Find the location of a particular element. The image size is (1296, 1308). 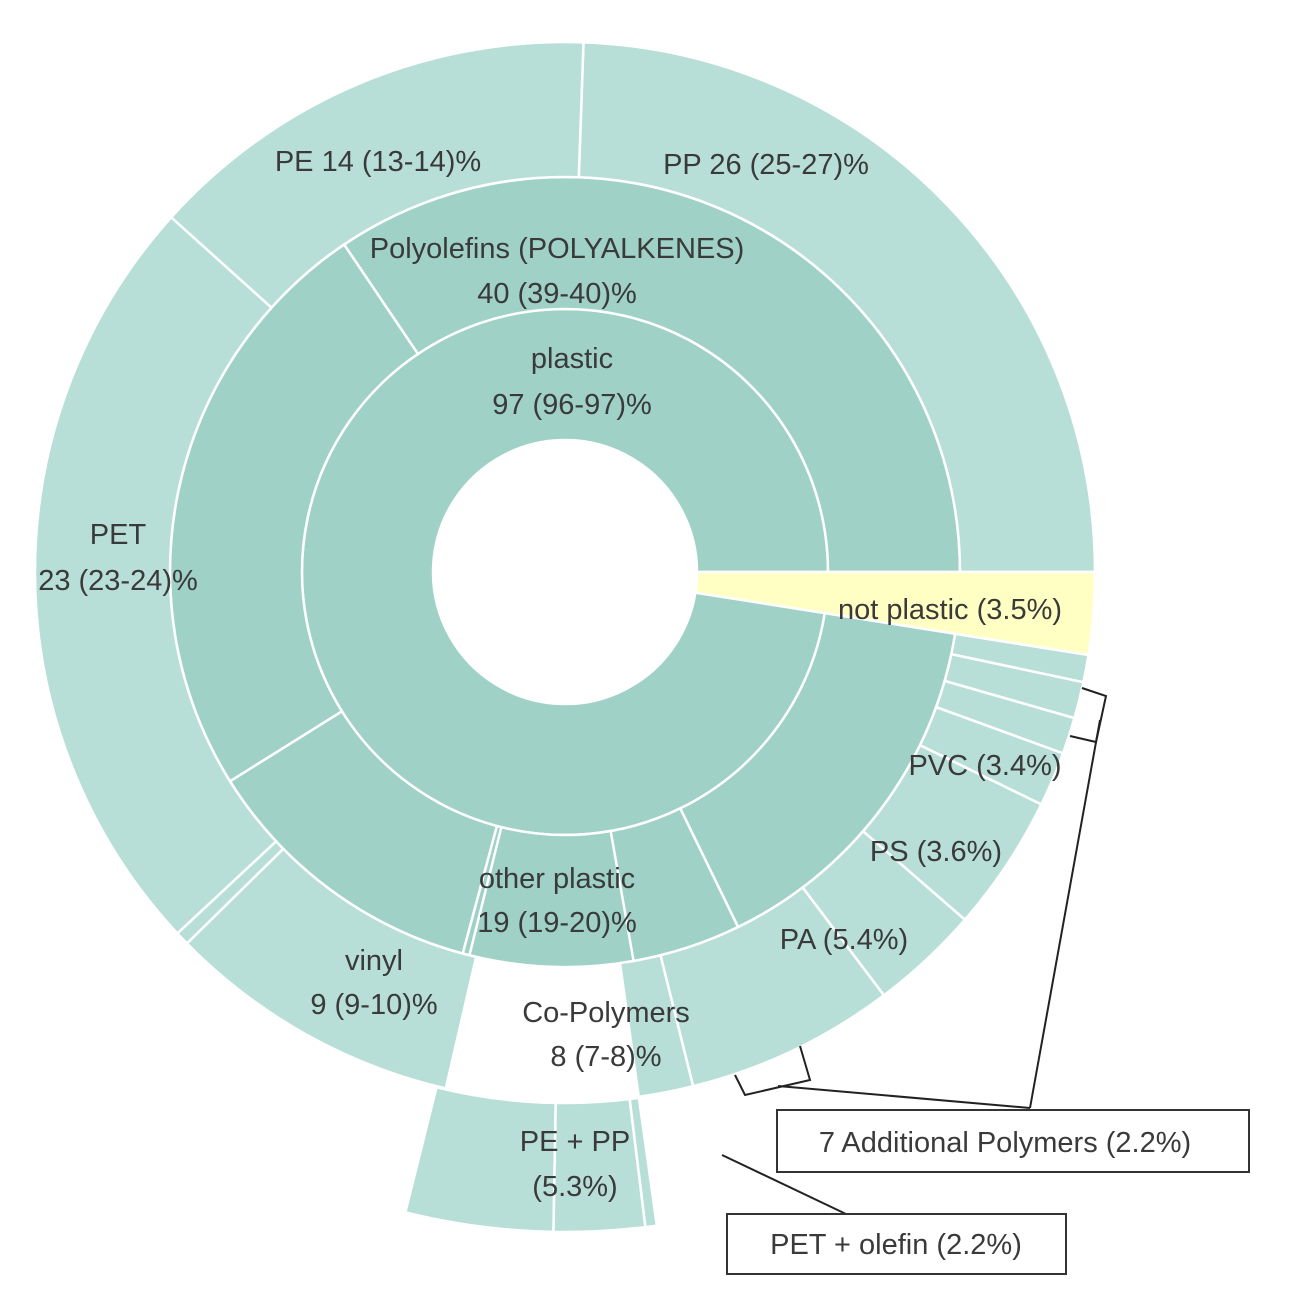

segment-pa is located at coordinates (772, 986).